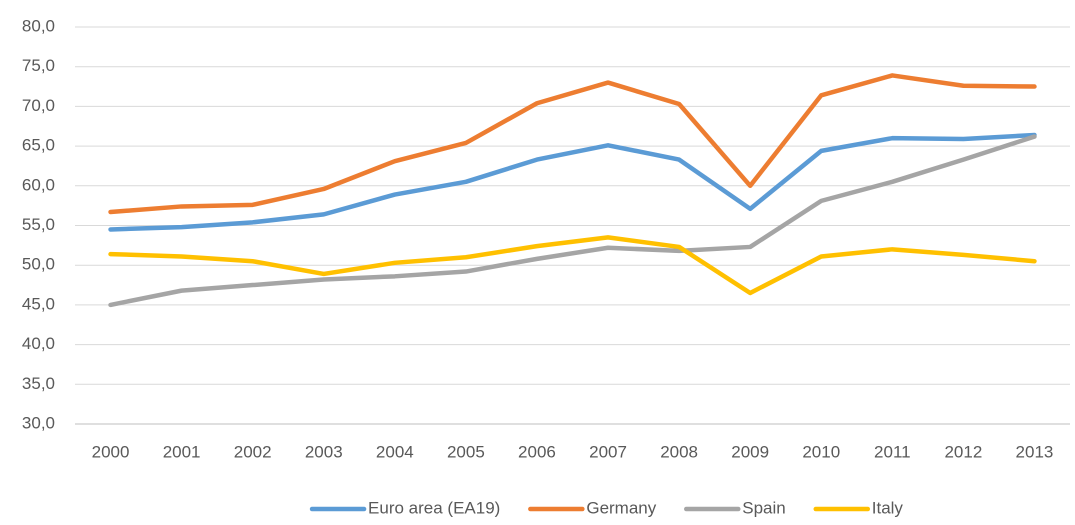 The width and height of the screenshot is (1075, 525). What do you see at coordinates (38, 303) in the screenshot?
I see `y-tick-label: 45,0` at bounding box center [38, 303].